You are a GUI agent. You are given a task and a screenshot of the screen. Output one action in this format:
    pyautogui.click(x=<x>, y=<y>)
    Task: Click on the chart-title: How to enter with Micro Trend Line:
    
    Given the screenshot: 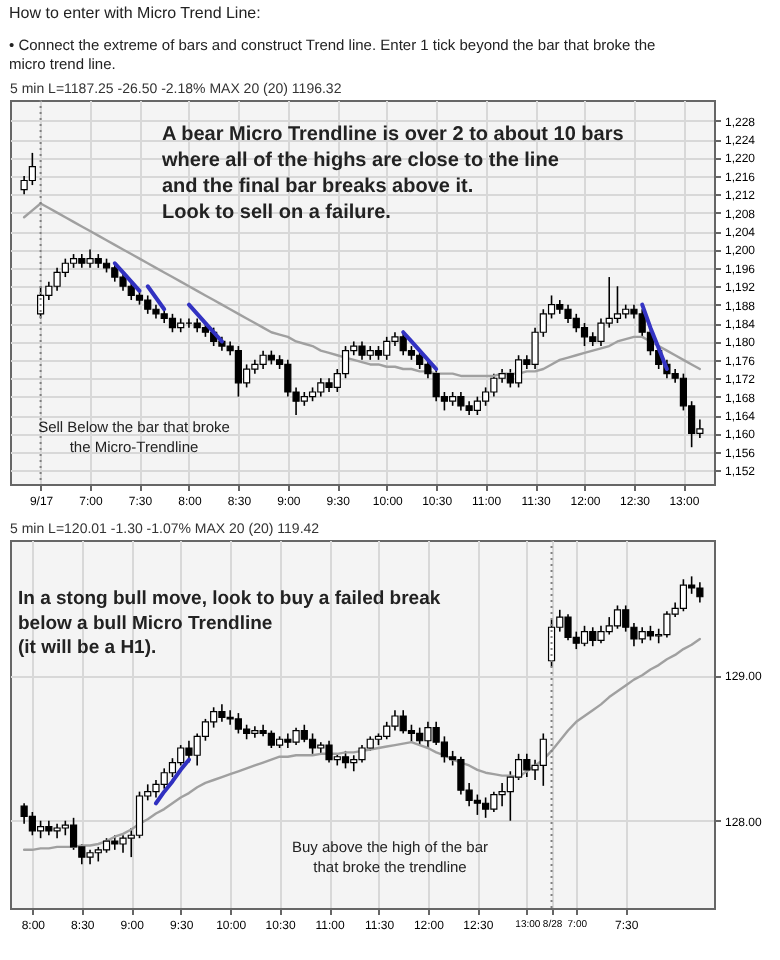 What is the action you would take?
    pyautogui.click(x=135, y=13)
    